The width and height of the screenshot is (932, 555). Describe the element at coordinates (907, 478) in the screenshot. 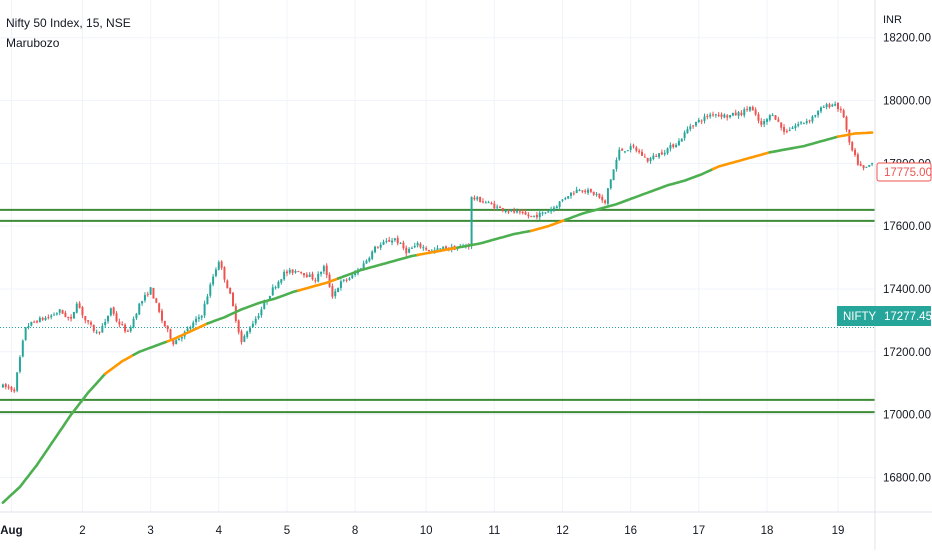

I see `y-tick-label: 16800.00` at that location.